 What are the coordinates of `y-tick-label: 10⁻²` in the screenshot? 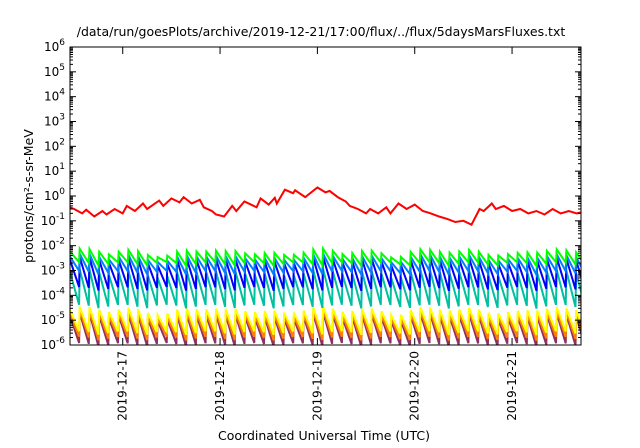 It's located at (53, 245).